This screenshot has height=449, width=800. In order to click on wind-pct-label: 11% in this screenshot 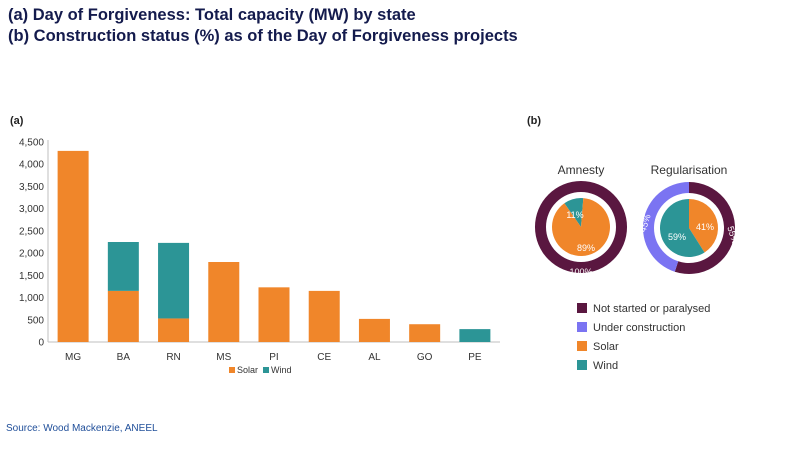, I will do `click(574, 215)`.